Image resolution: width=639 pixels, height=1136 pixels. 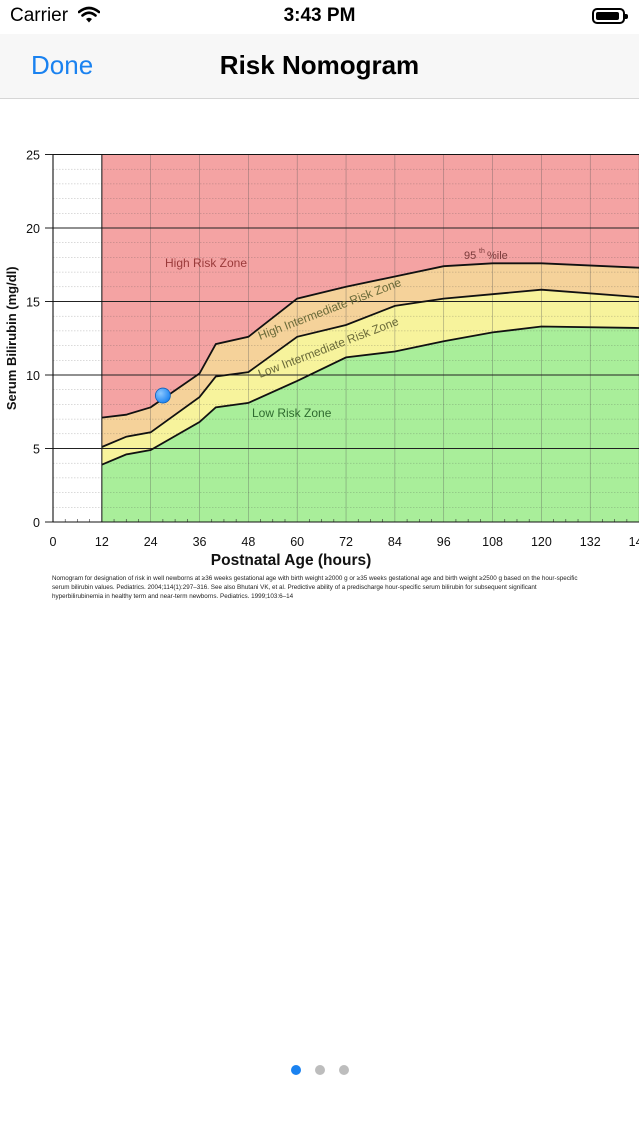 I want to click on page-title: Risk Nomogram, so click(x=319, y=65).